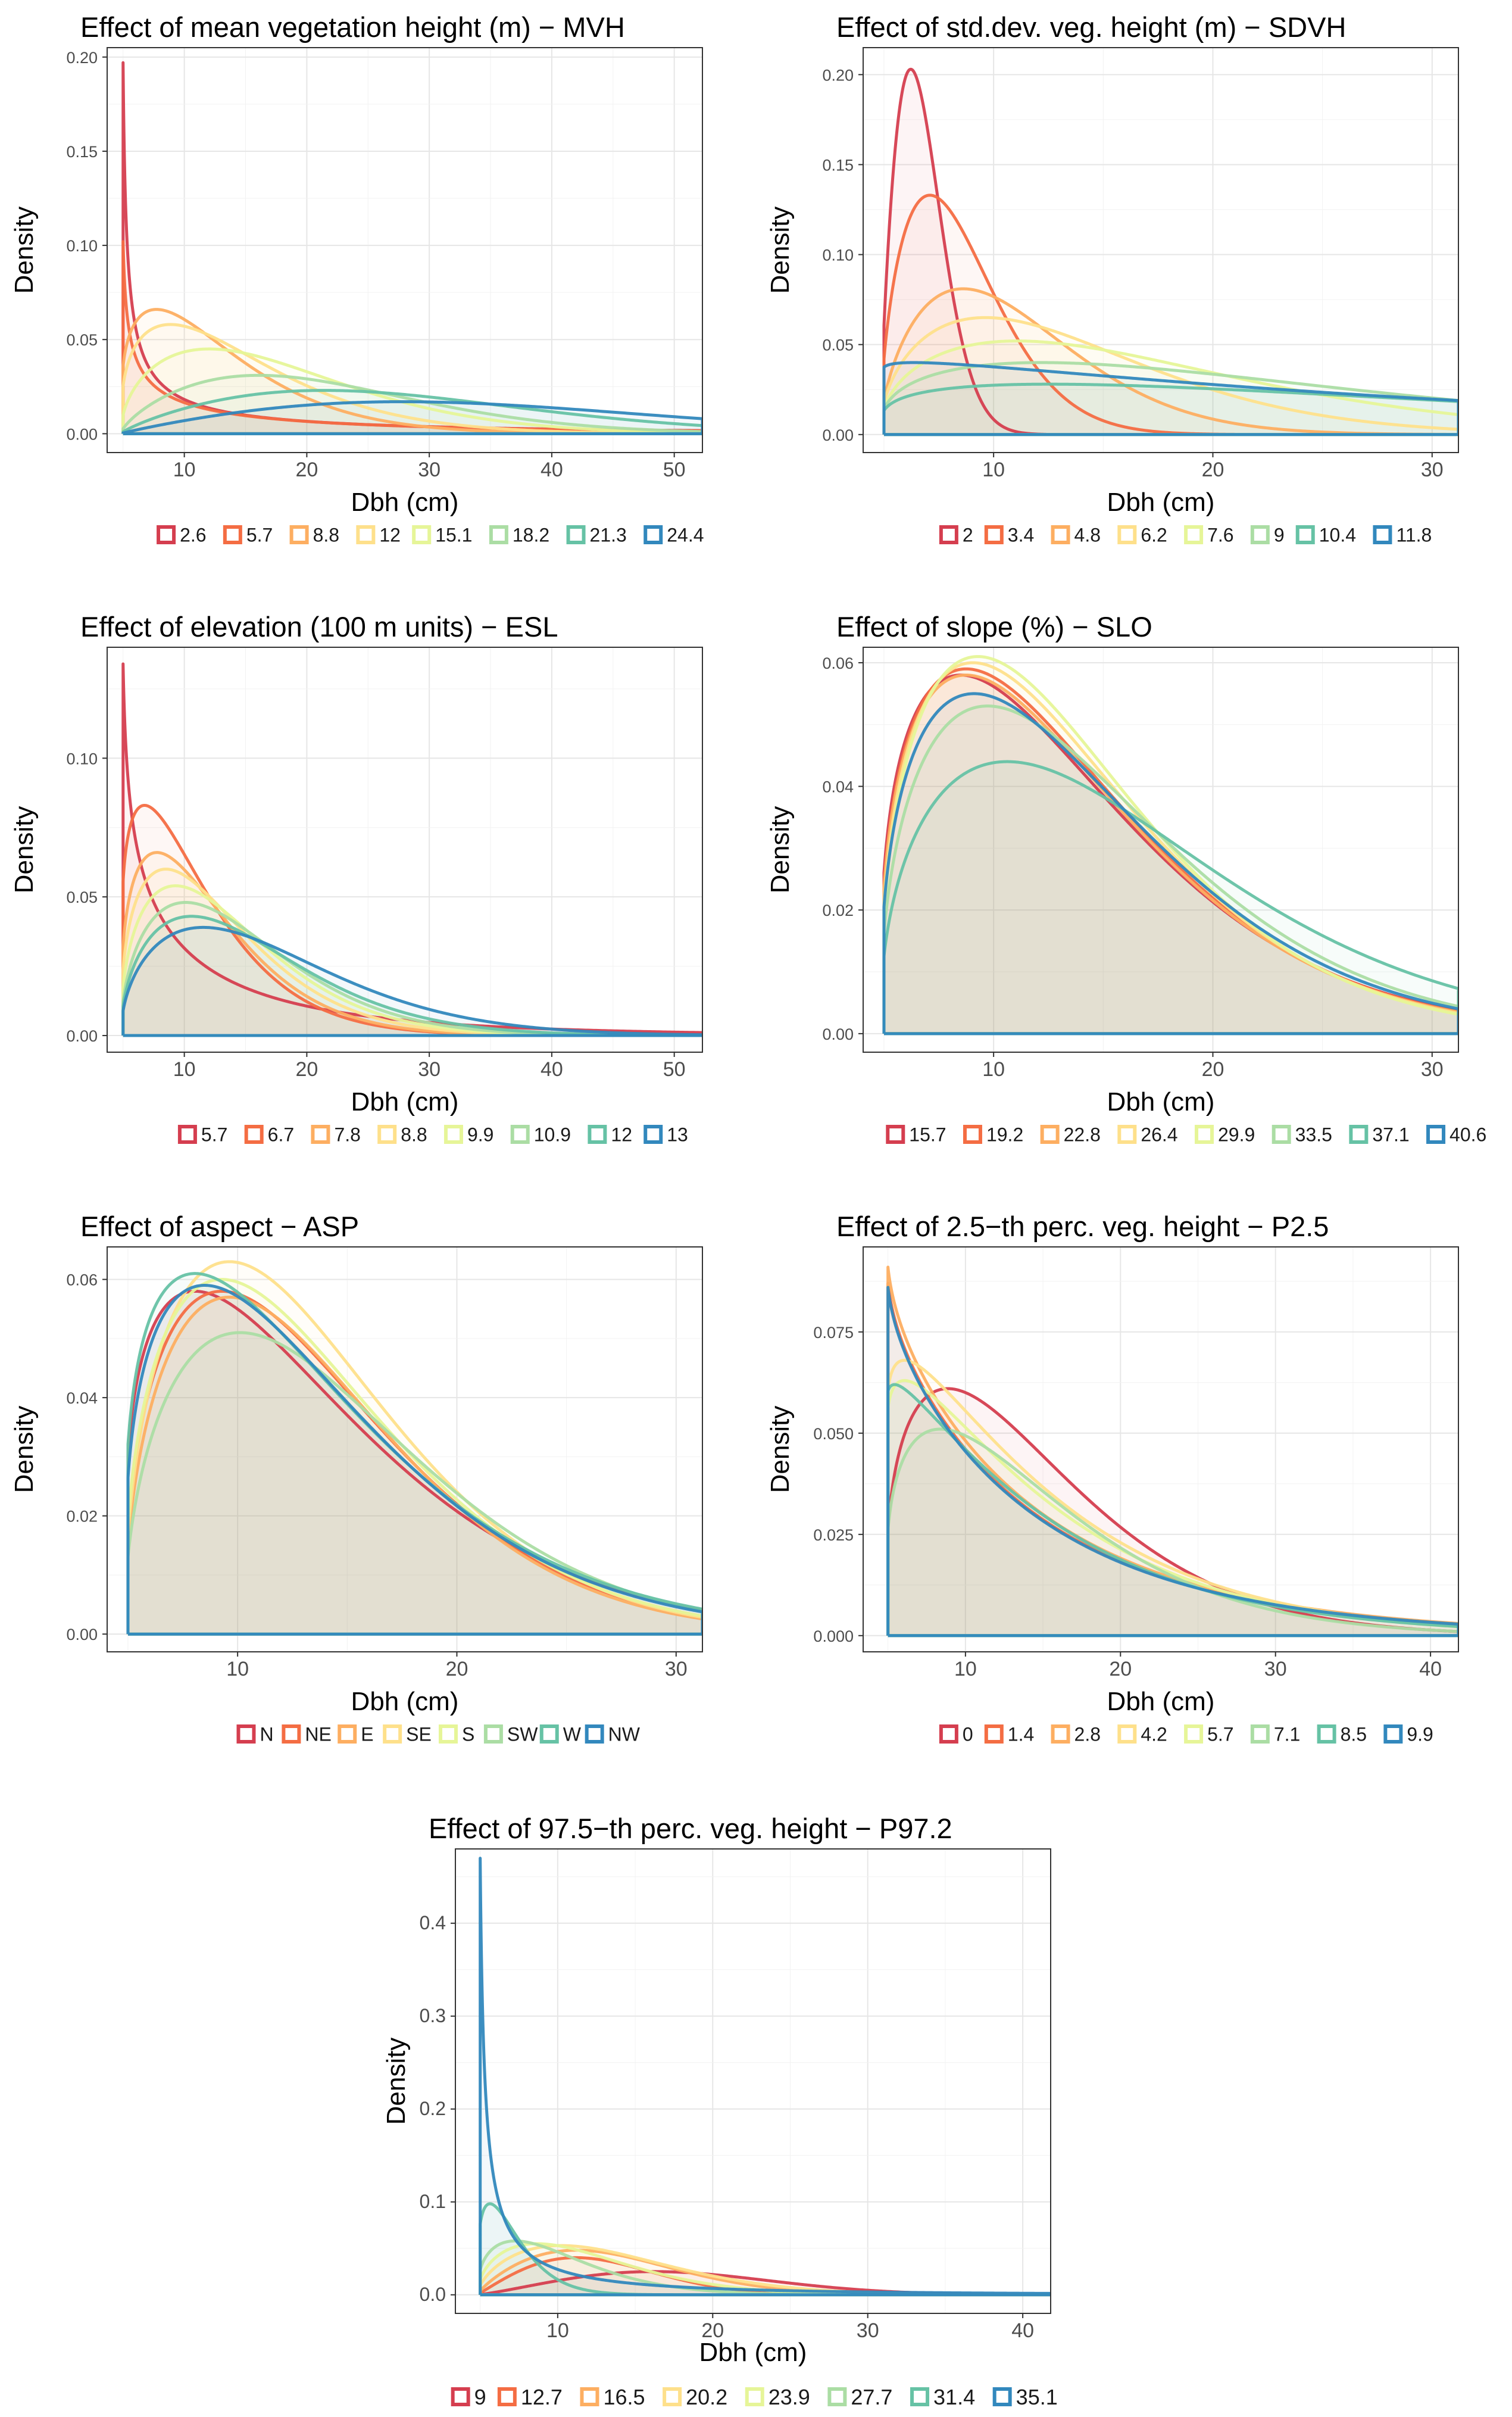 This screenshot has width=1512, height=2417. Describe the element at coordinates (419, 1735) in the screenshot. I see `legend-label-SE: SE` at that location.